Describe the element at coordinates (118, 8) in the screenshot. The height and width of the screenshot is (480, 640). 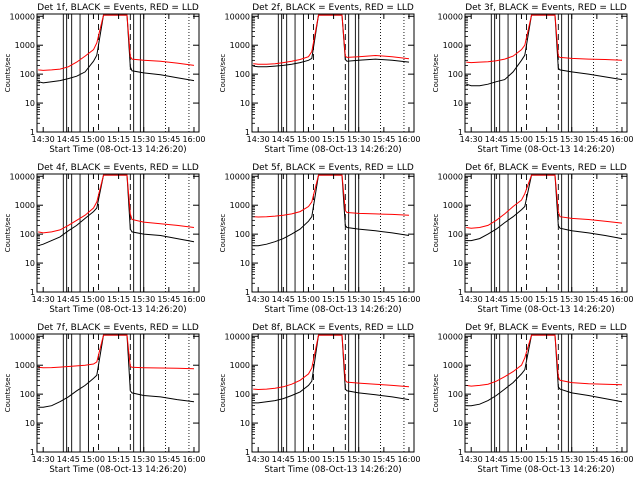
I see `panel-title: Det 1f, BLACK = Events, RED = LLD` at that location.